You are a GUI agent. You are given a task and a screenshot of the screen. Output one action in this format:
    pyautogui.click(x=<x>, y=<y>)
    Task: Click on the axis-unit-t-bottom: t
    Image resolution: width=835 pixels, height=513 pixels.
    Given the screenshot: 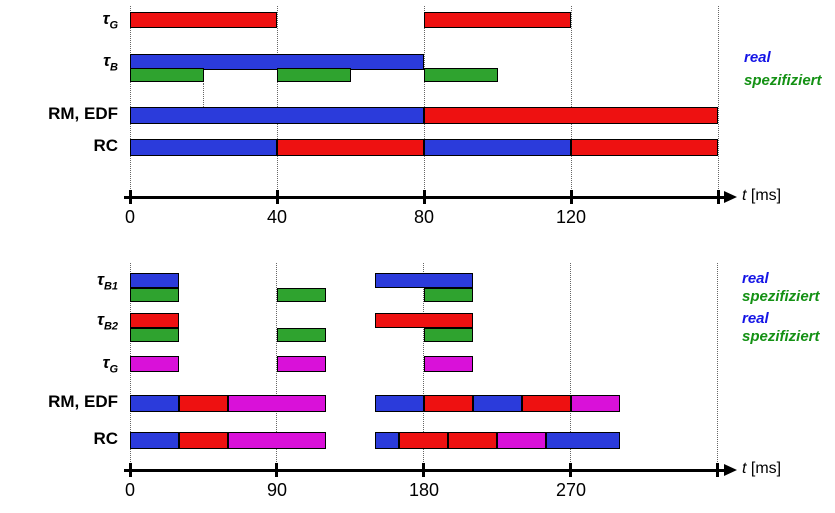 What is the action you would take?
    pyautogui.click(x=744, y=468)
    